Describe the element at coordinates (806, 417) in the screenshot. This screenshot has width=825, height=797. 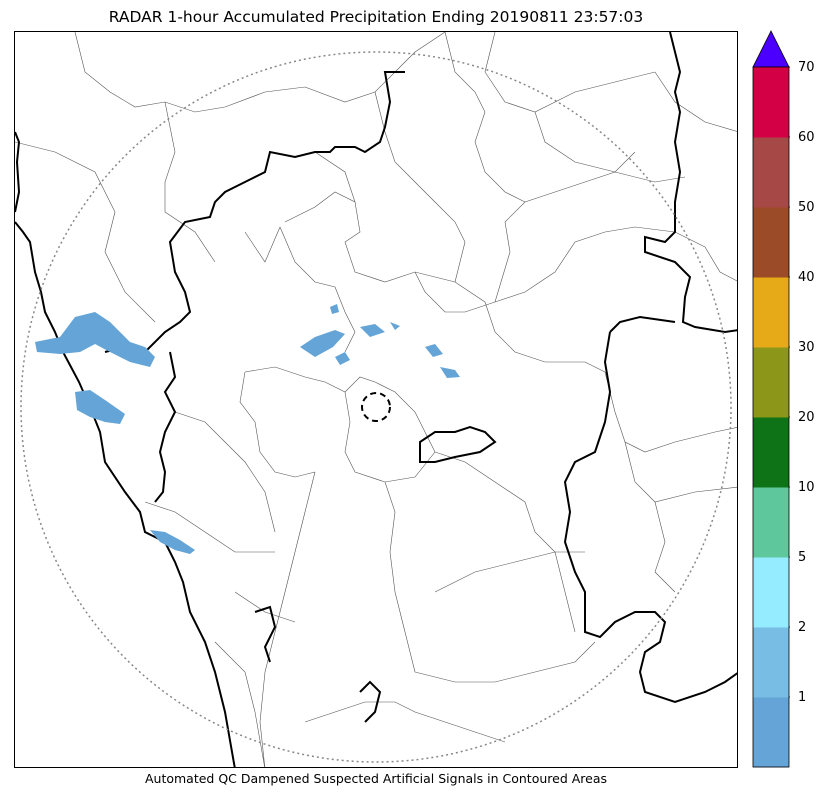
I see `colorbar-tick-label: 20` at that location.